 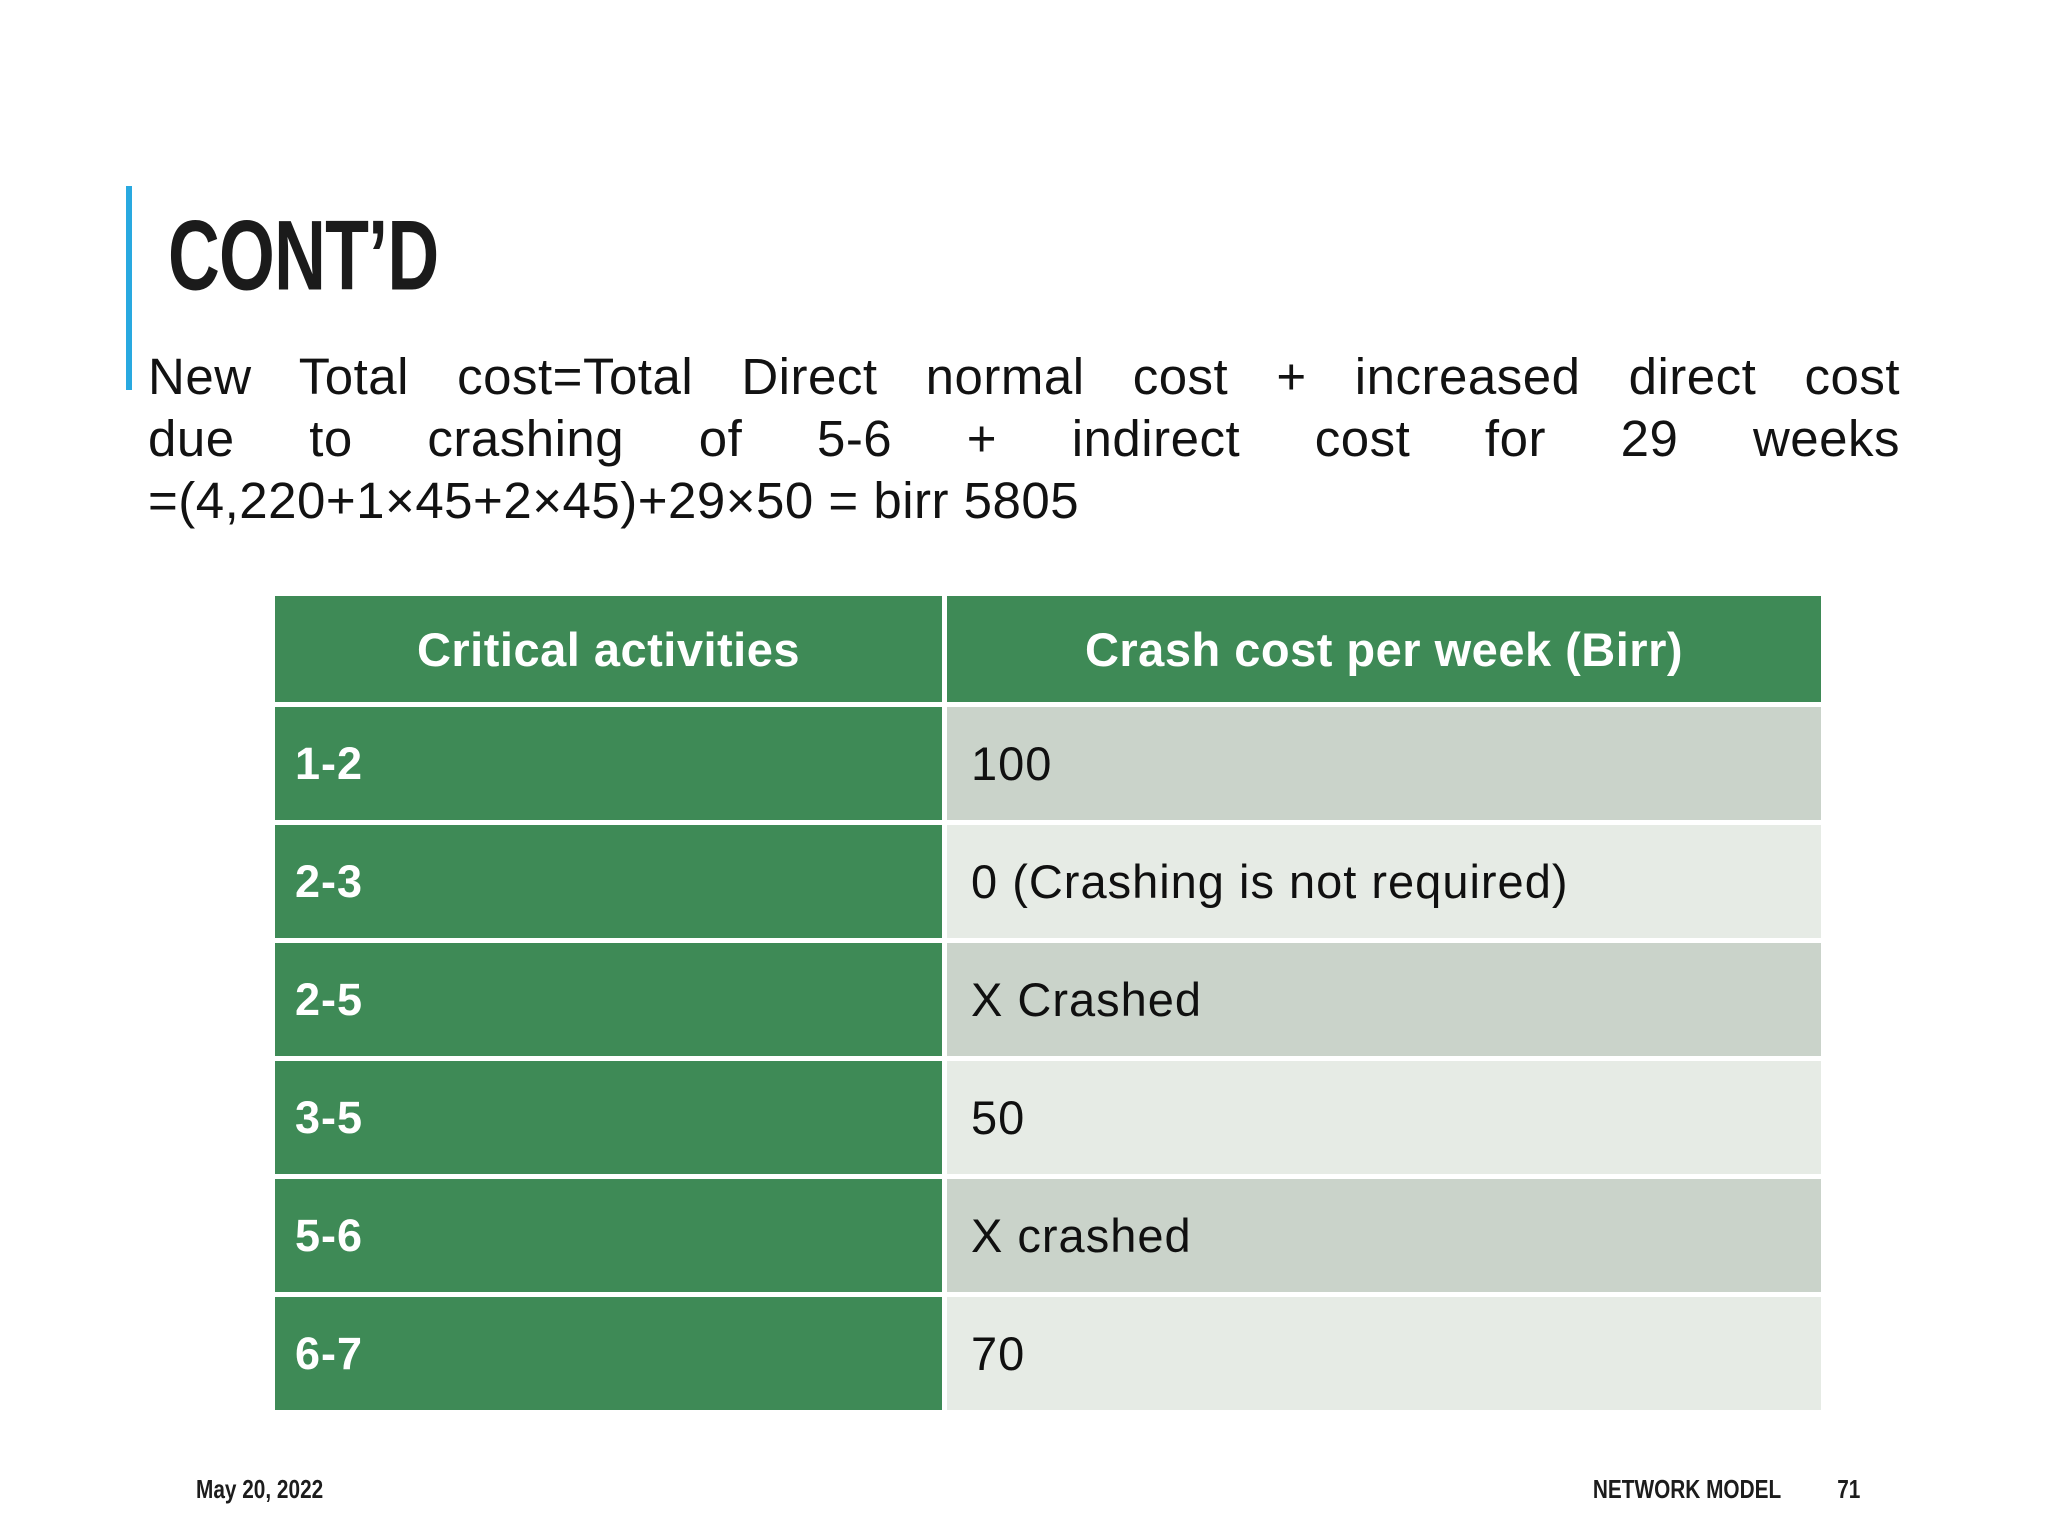 What do you see at coordinates (1686, 1489) in the screenshot?
I see `footer-label: NETWORK MODEL` at bounding box center [1686, 1489].